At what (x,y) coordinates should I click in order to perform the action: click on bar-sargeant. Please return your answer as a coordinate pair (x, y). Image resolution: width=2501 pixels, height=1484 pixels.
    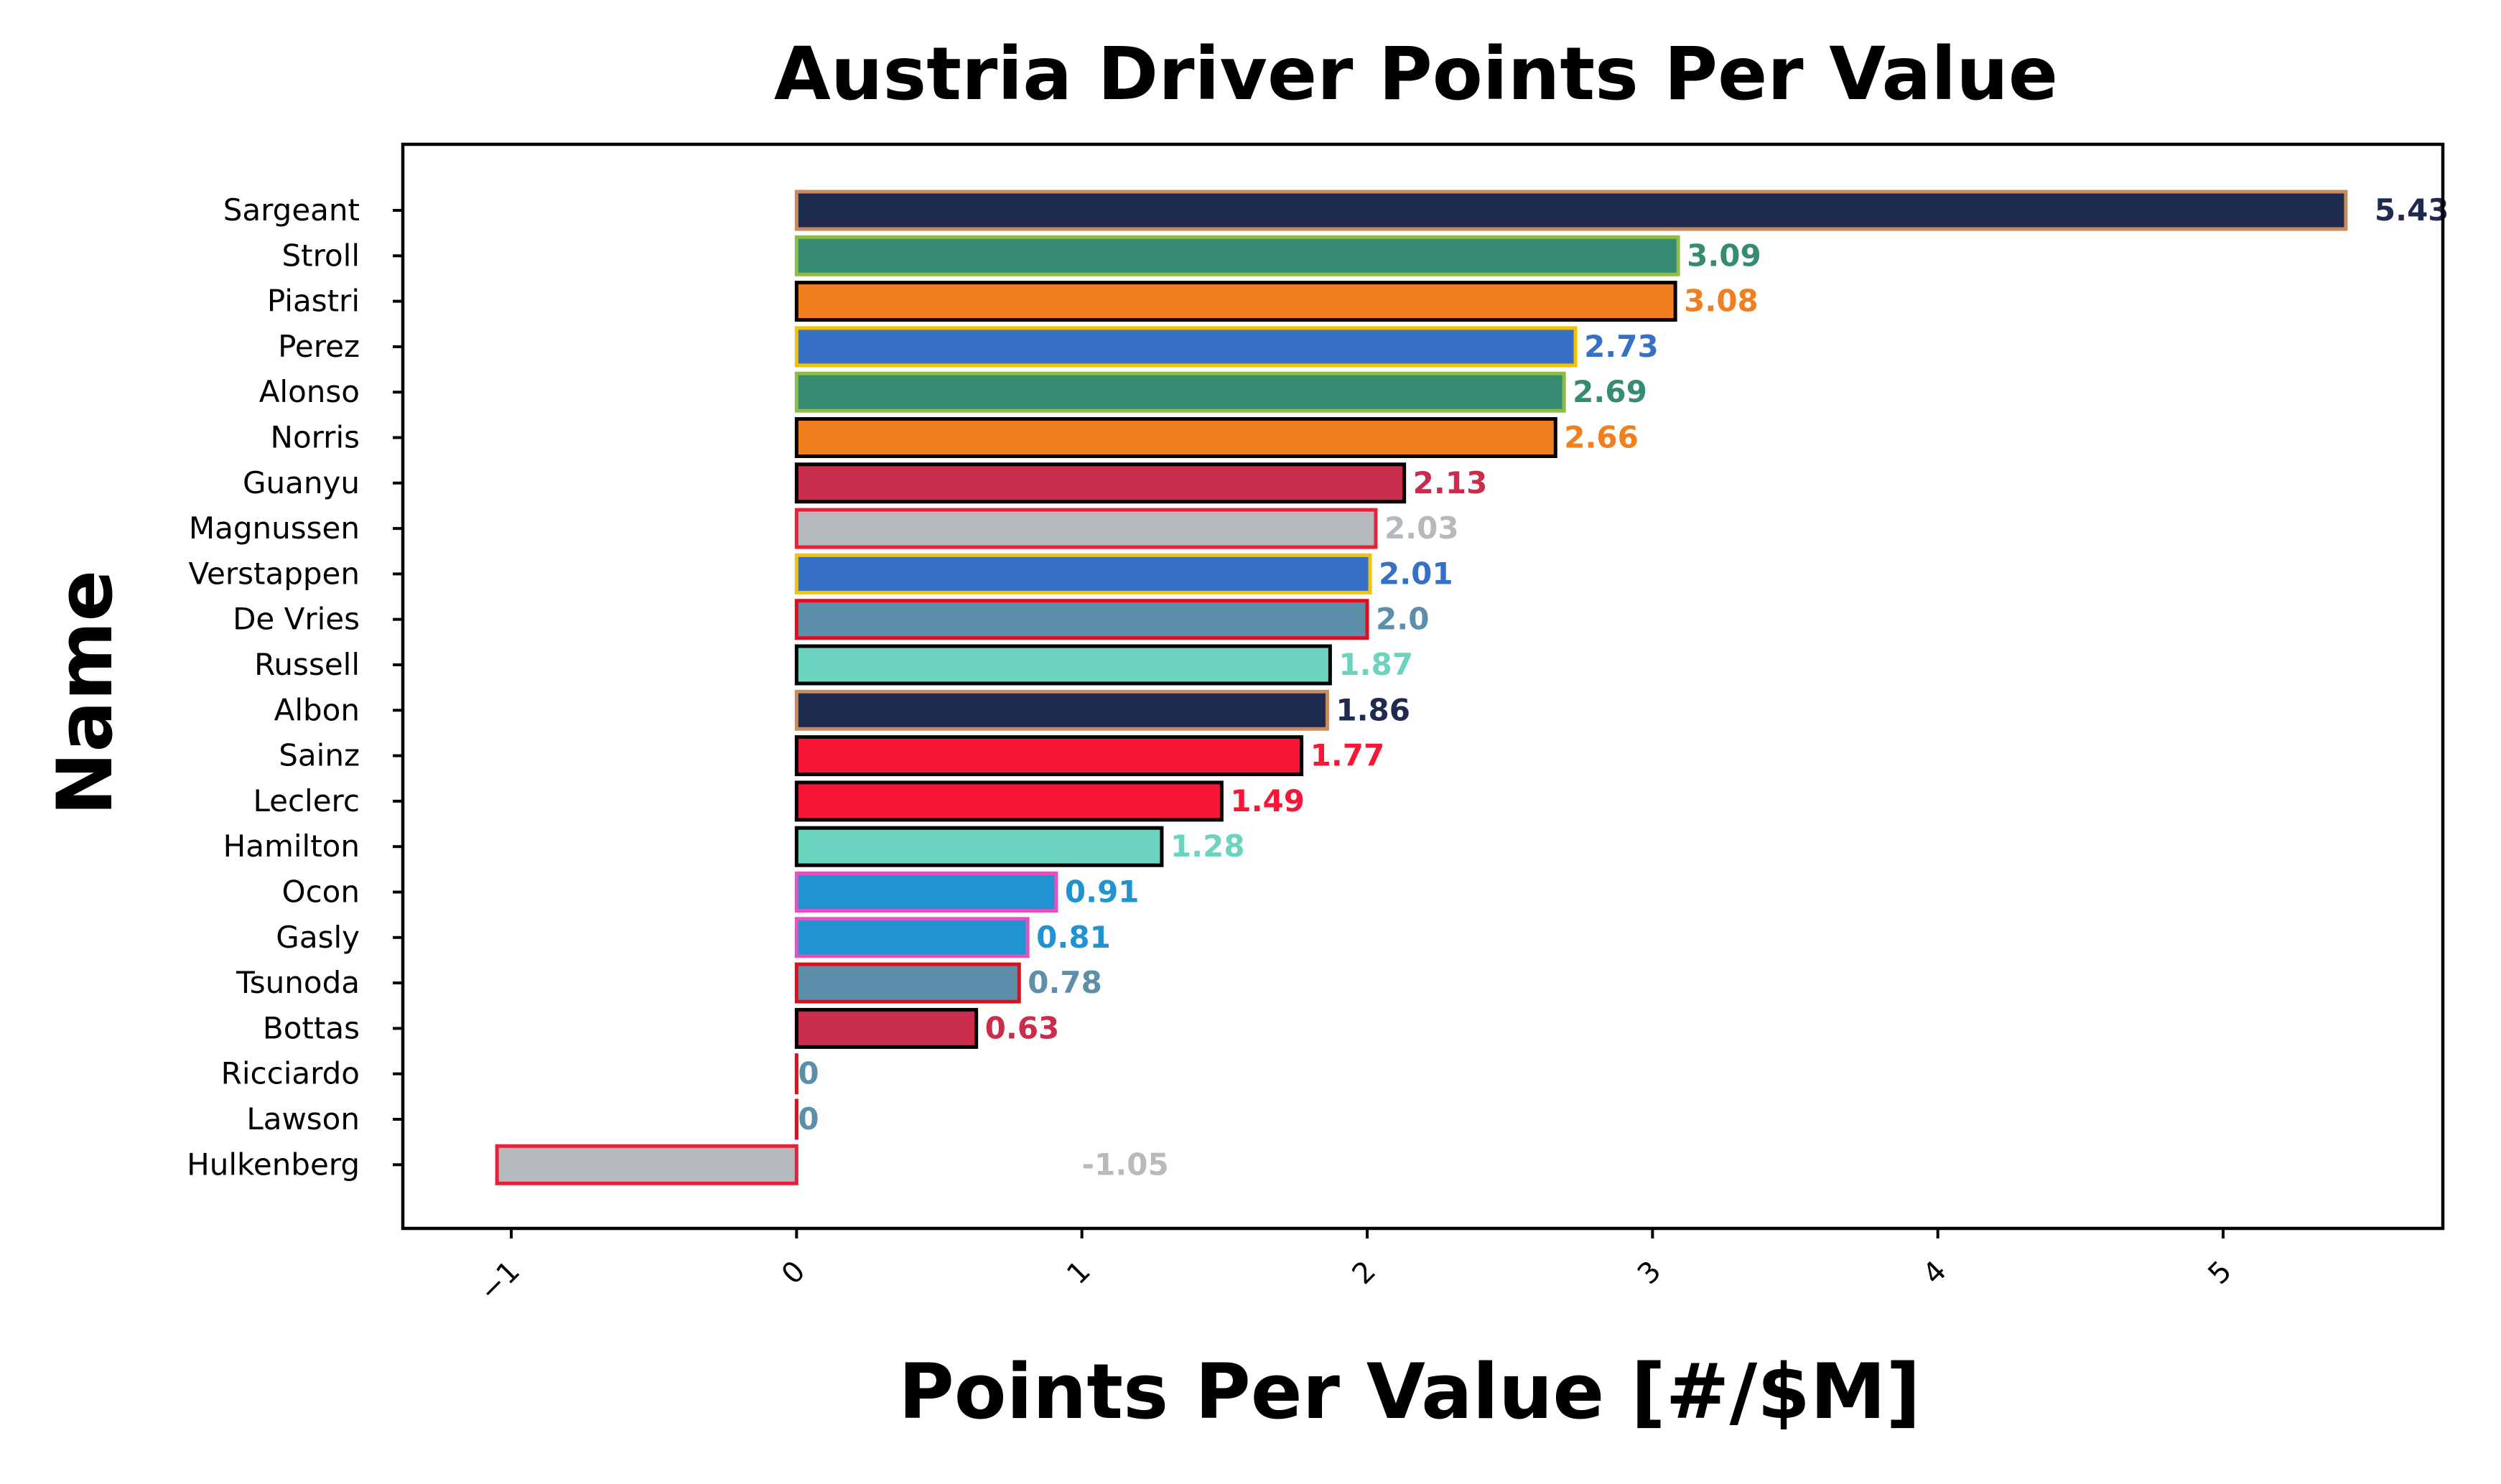
    Looking at the image, I should click on (1571, 210).